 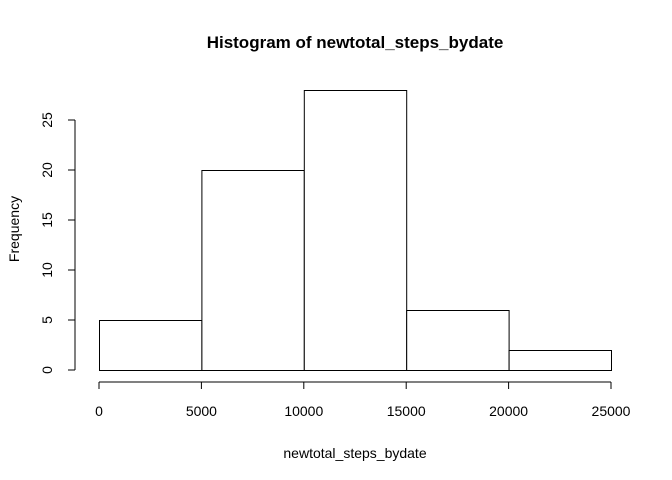 What do you see at coordinates (57, 243) in the screenshot?
I see `y-axis: 0 5 10 15 20 25` at bounding box center [57, 243].